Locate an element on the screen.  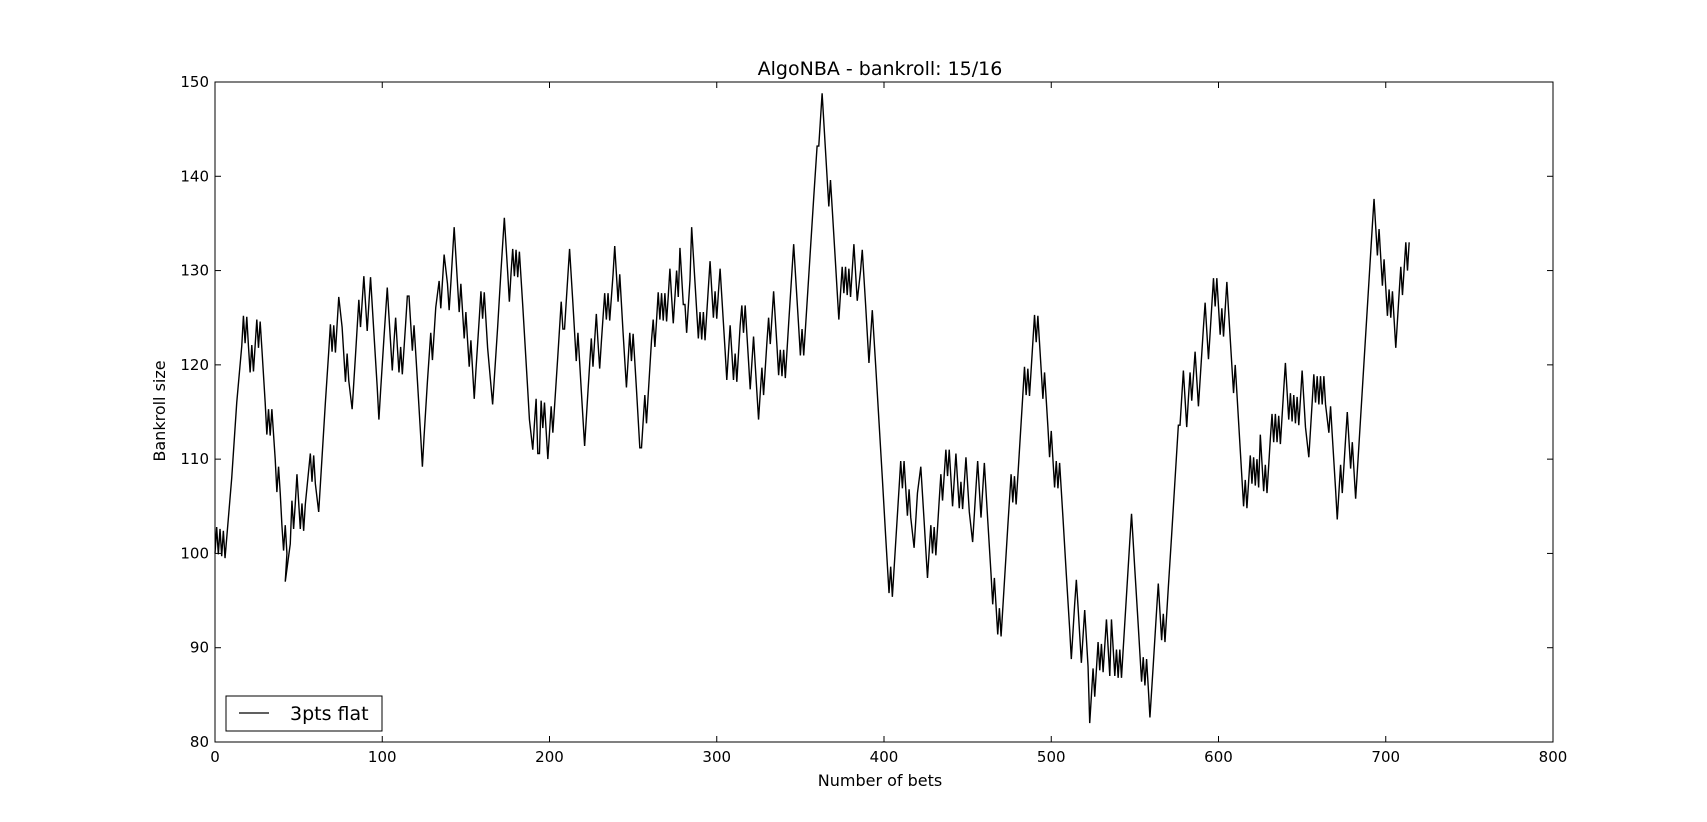
y-tick-label: 130 is located at coordinates (194, 271).